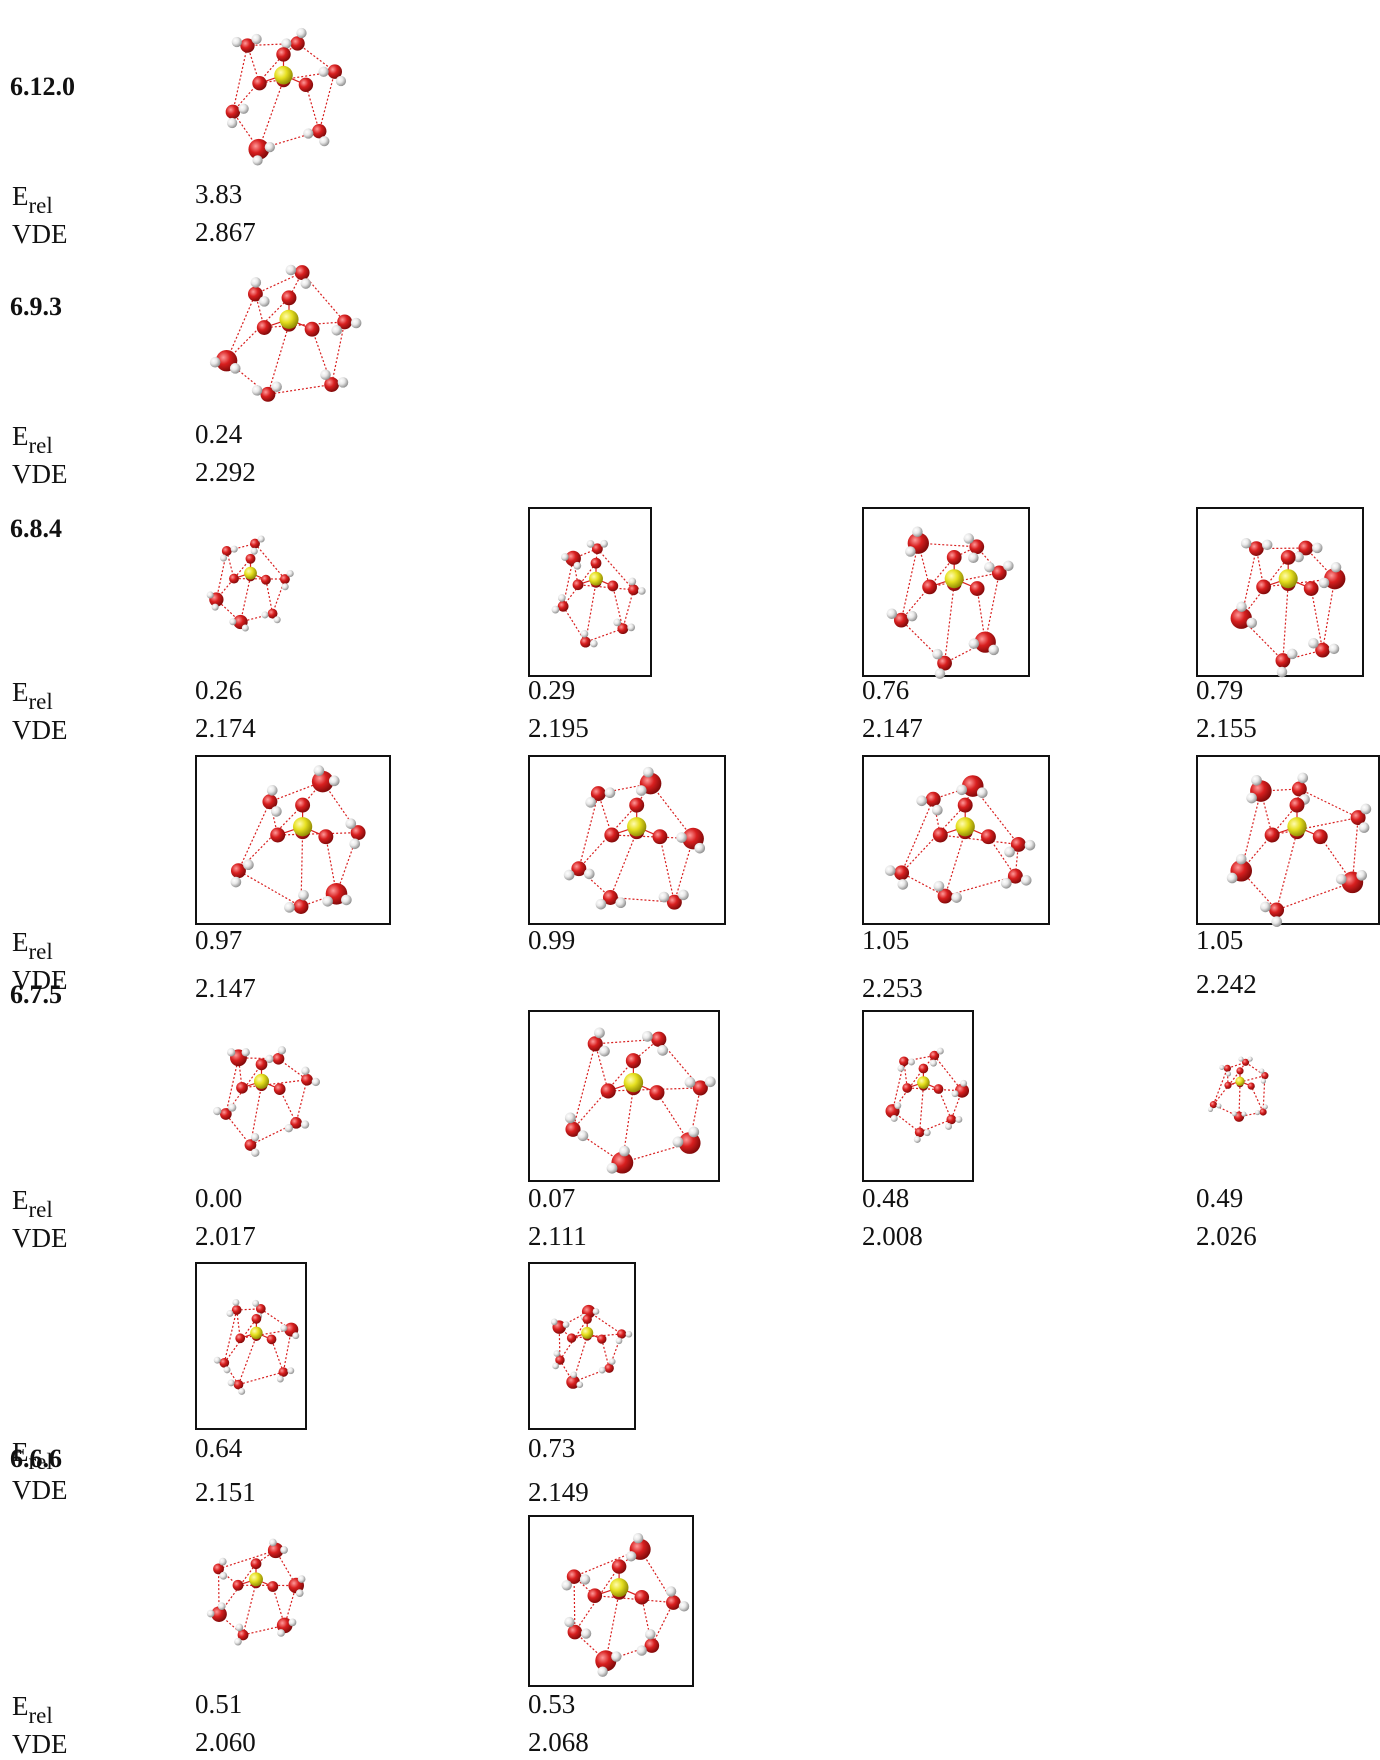 The image size is (1380, 1760). Describe the element at coordinates (557, 1236) in the screenshot. I see `vde-value: 2.111` at that location.